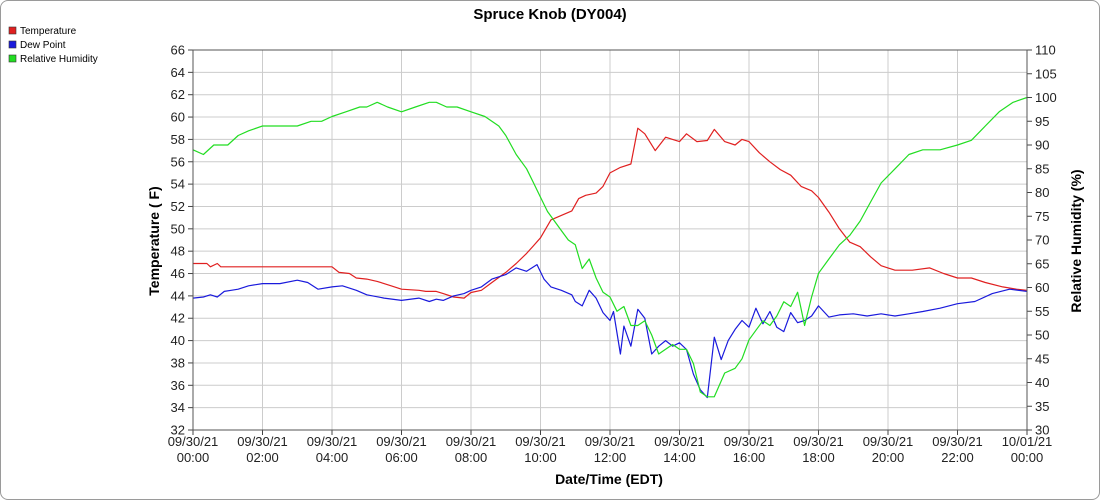 This screenshot has width=1100, height=500. Describe the element at coordinates (1046, 97) in the screenshot. I see `y-tick-label-right: 100` at that location.